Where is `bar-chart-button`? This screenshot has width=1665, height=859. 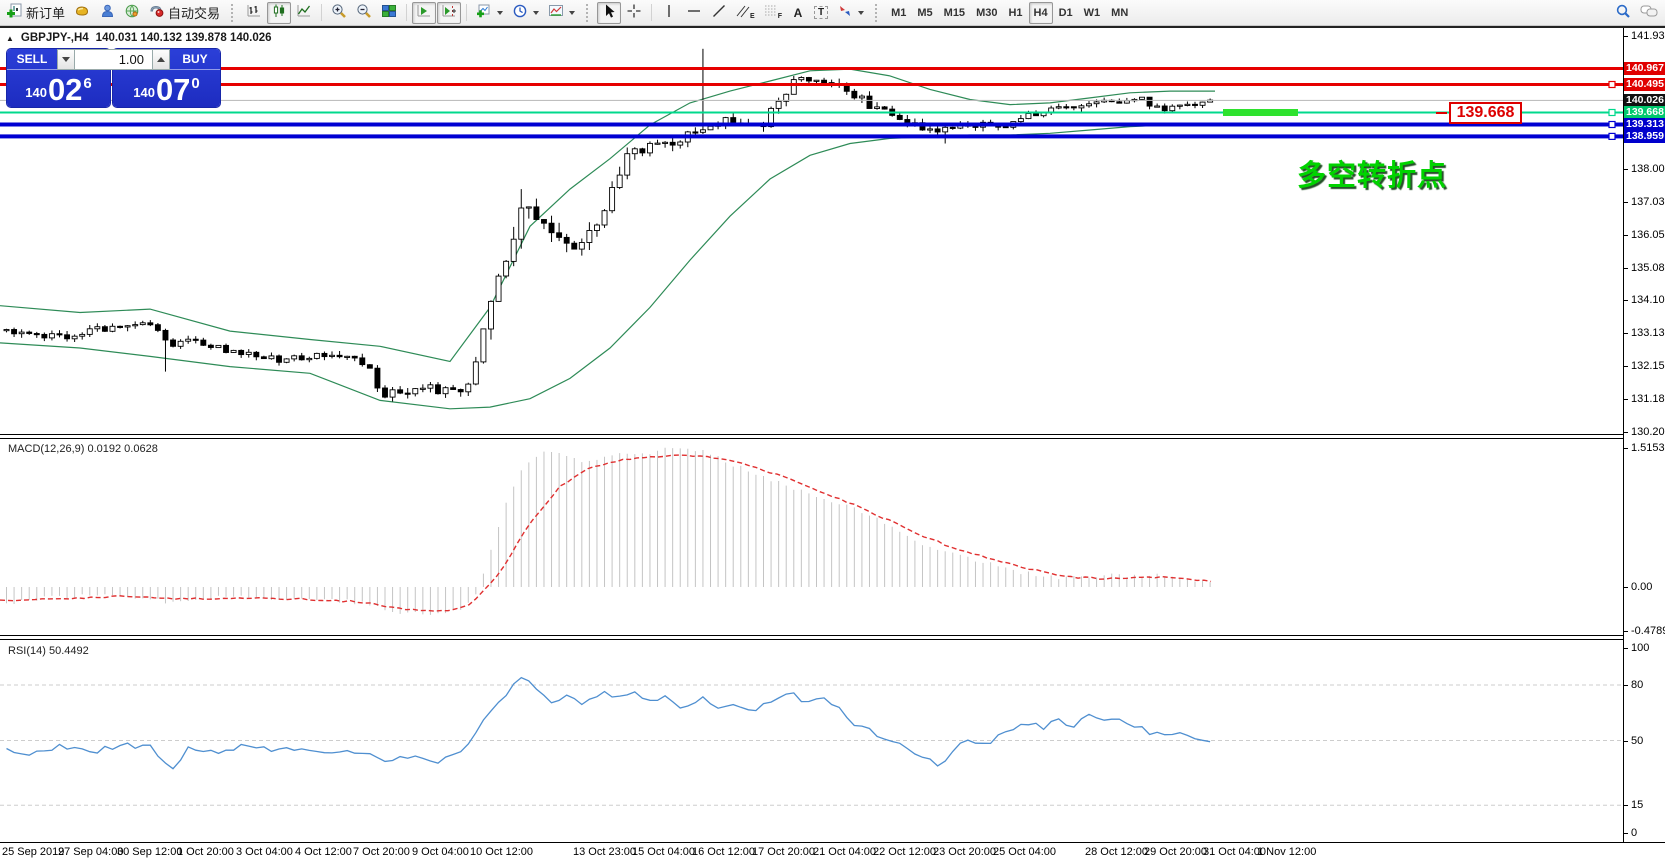
bar-chart-button is located at coordinates (254, 13).